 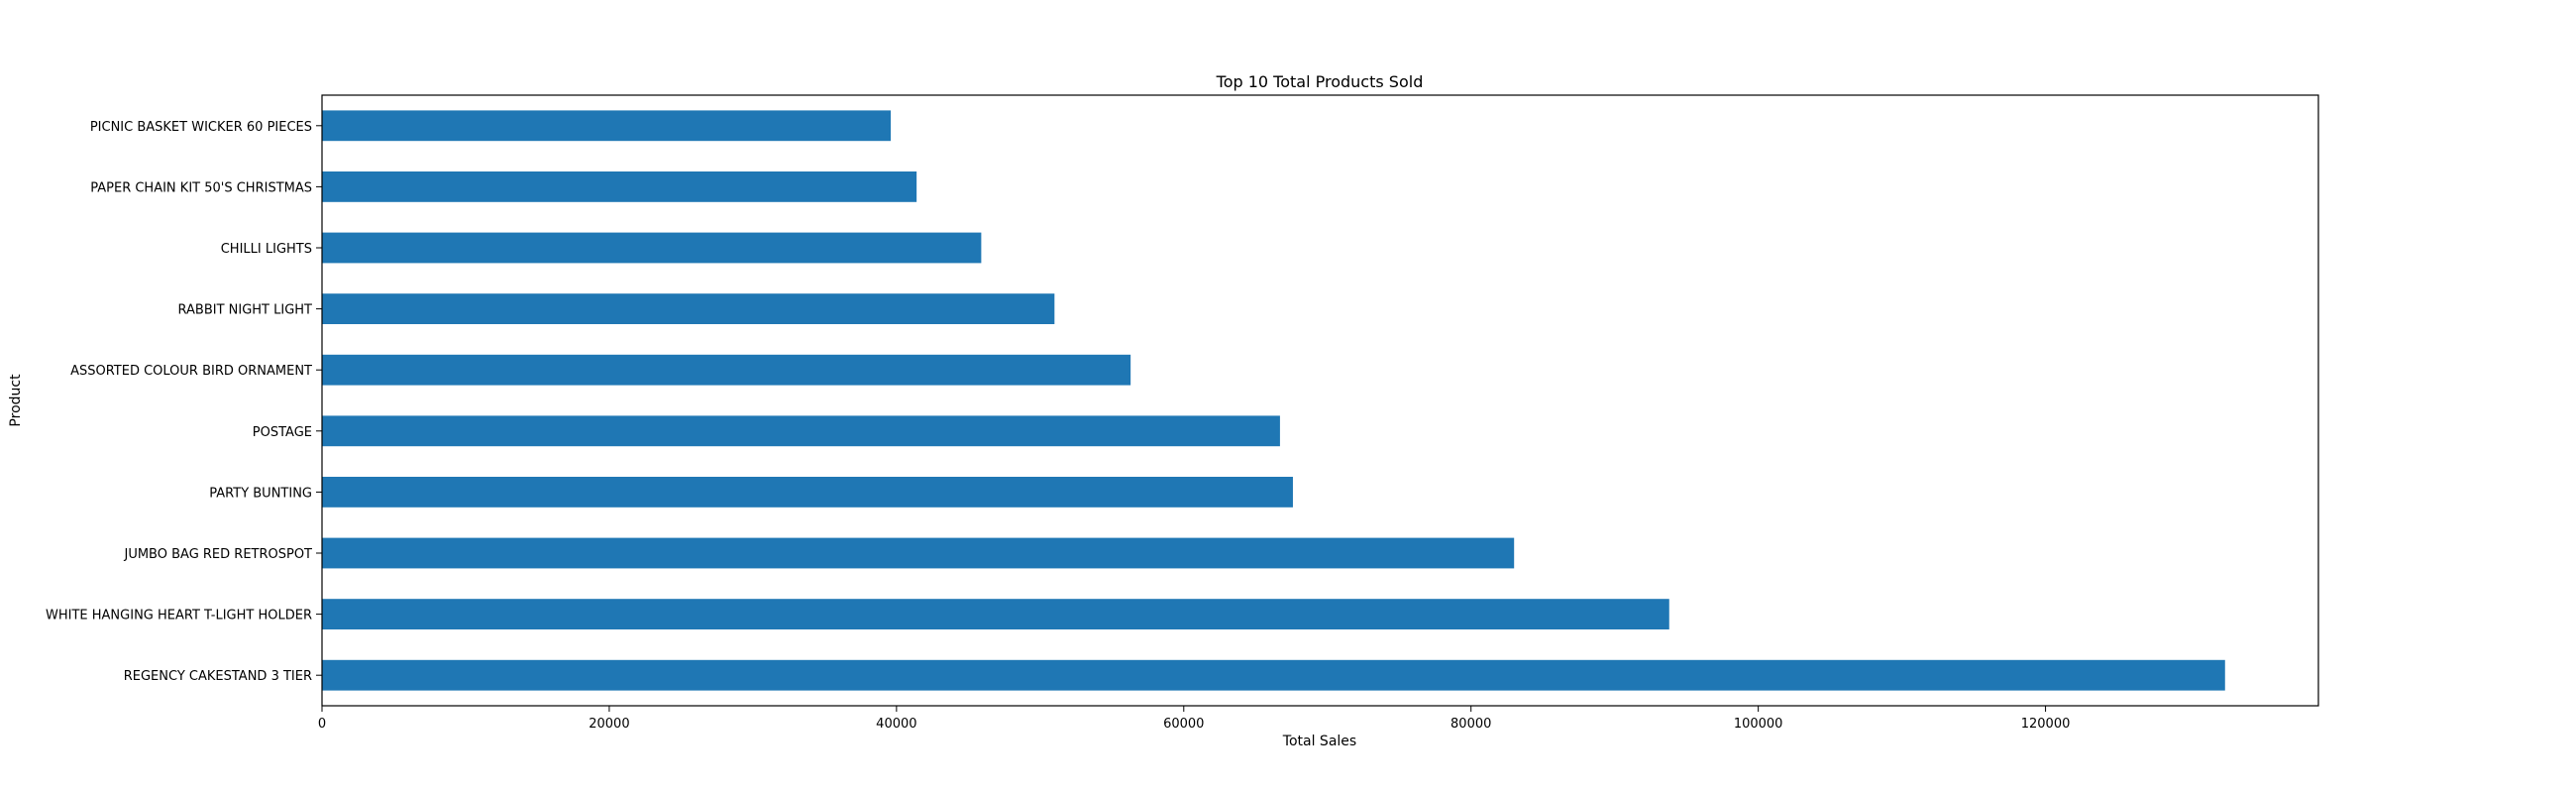 I want to click on y-tick-label: WHITE HANGING HEART T-LIGHT HOLDER, so click(x=179, y=616).